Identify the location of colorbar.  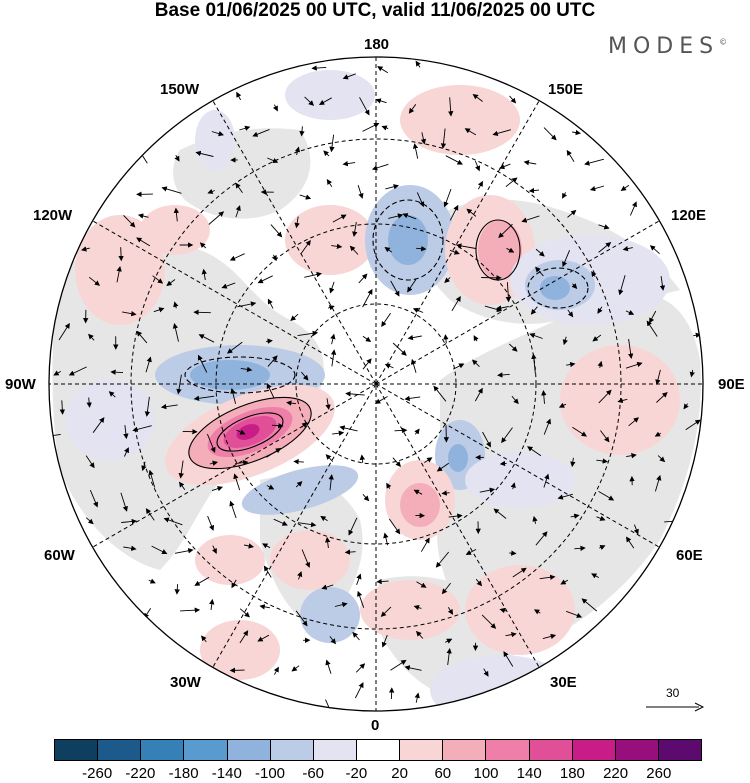
(378, 750).